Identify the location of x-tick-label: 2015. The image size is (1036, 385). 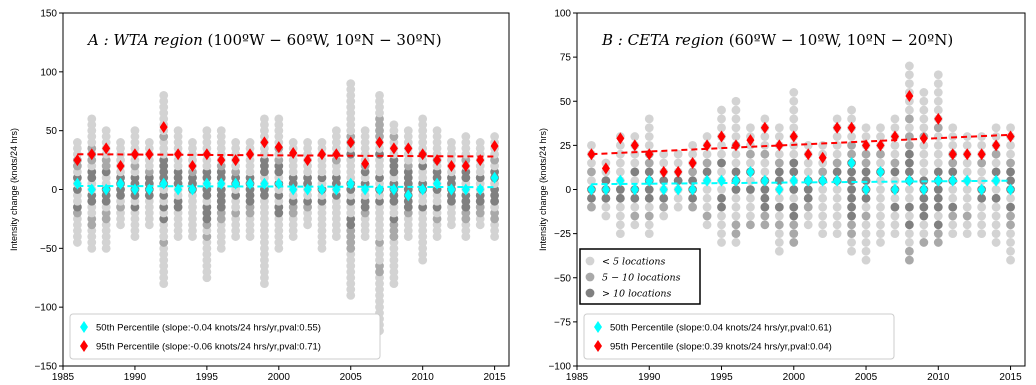
(1010, 377).